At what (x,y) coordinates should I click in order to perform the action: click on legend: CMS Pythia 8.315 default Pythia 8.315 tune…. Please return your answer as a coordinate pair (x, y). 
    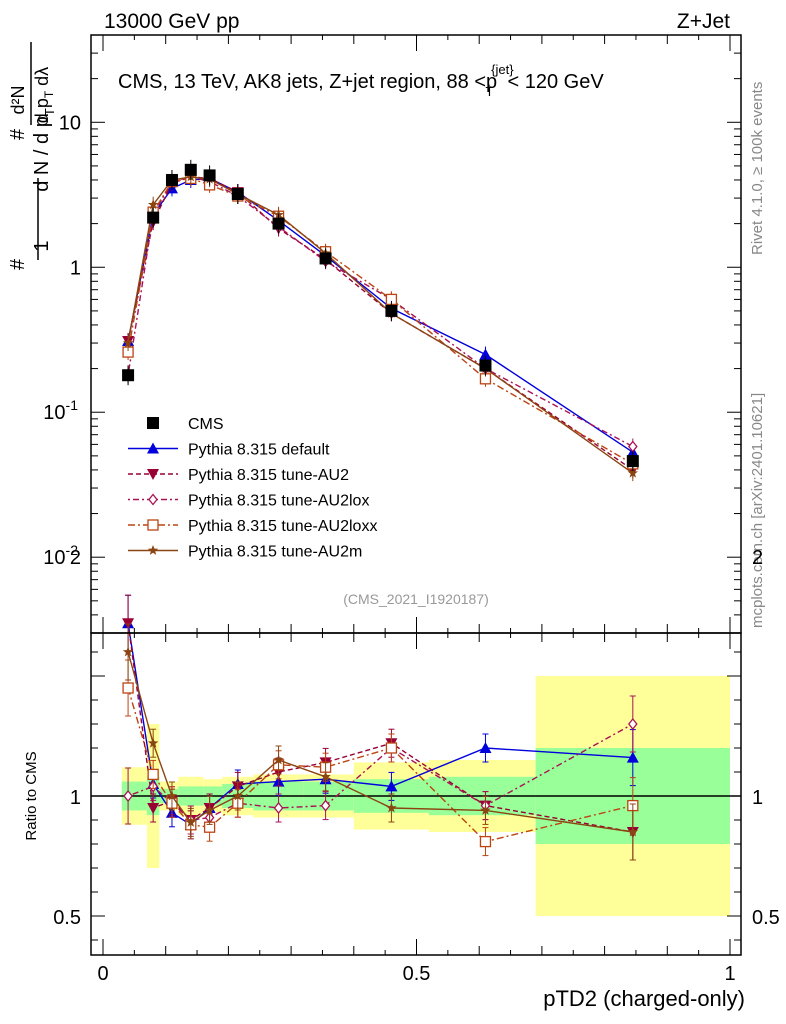
    Looking at the image, I should click on (252, 488).